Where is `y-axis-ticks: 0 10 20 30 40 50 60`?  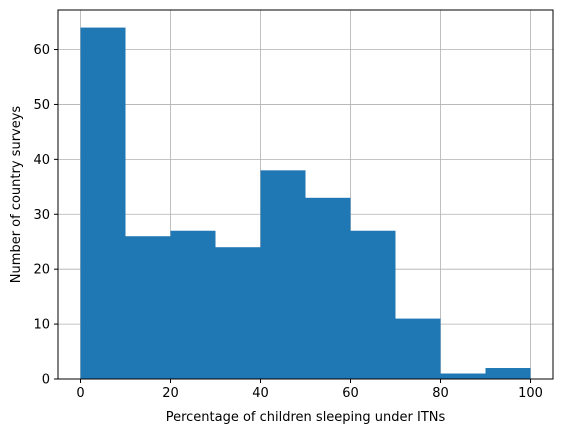
y-axis-ticks: 0 10 20 30 40 50 60 is located at coordinates (45, 215).